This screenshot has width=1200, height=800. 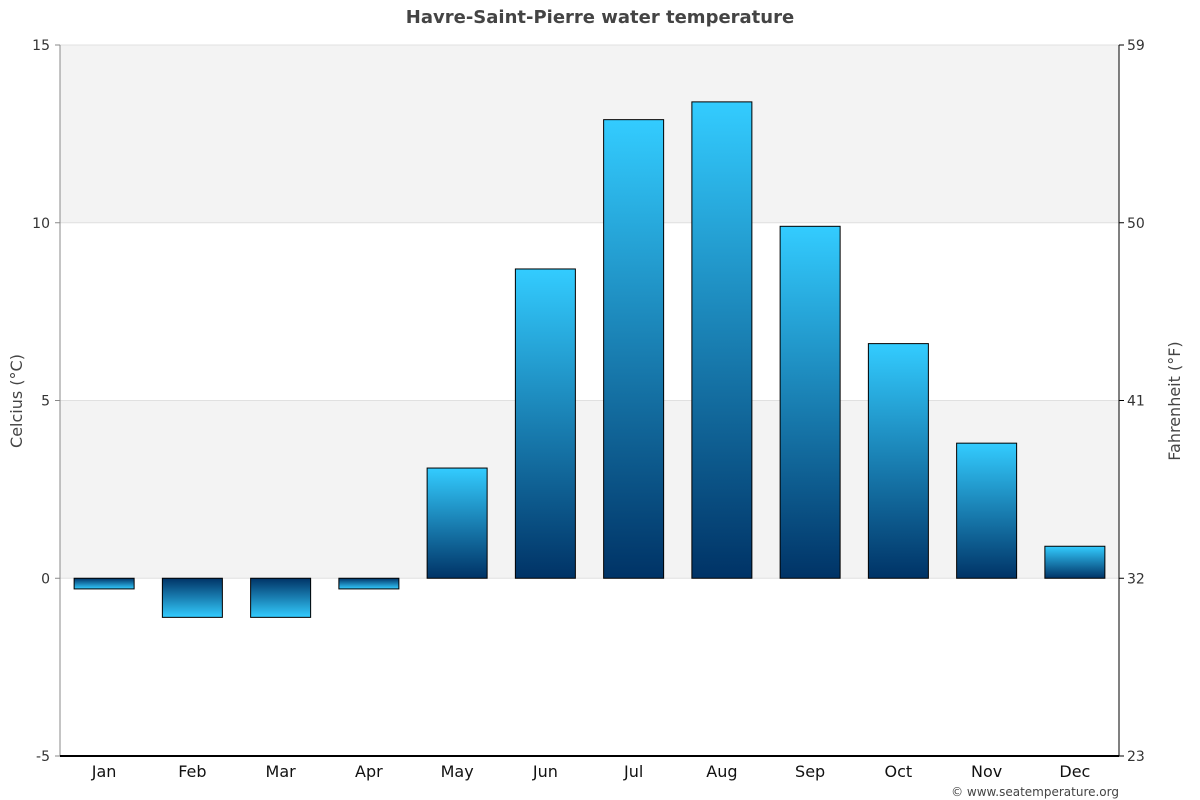 What do you see at coordinates (192, 771) in the screenshot?
I see `x-tick-label-feb: Feb` at bounding box center [192, 771].